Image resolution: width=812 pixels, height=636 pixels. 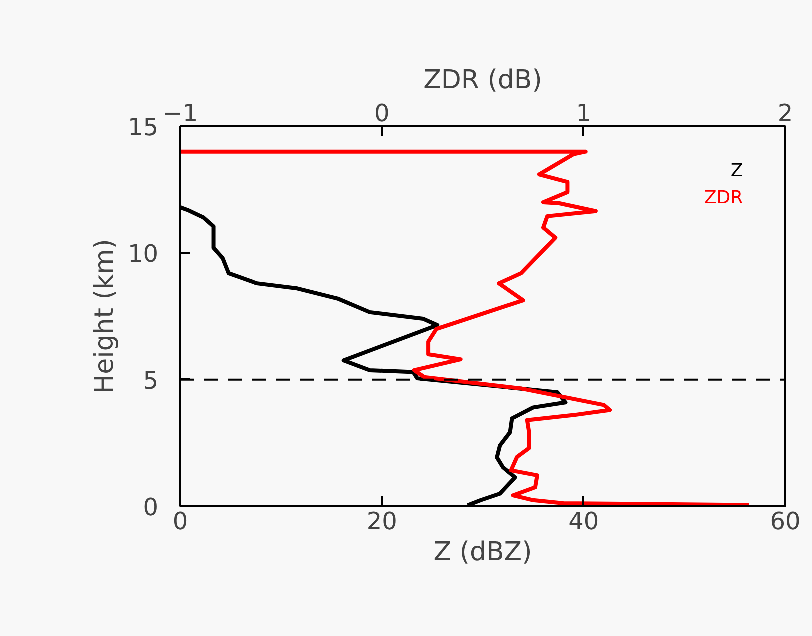 I want to click on y-tick-label: 15, so click(x=143, y=128).